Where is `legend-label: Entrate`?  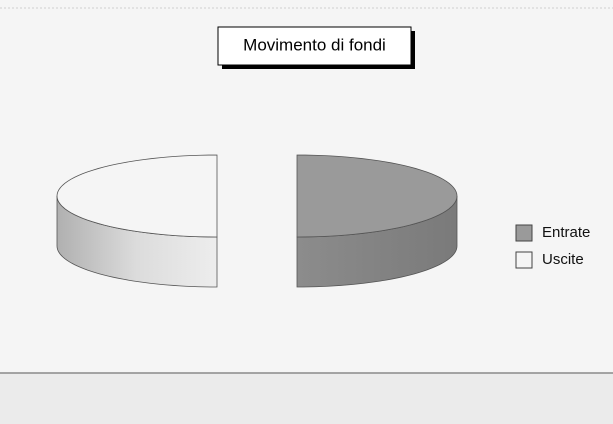
legend-label: Entrate is located at coordinates (566, 232).